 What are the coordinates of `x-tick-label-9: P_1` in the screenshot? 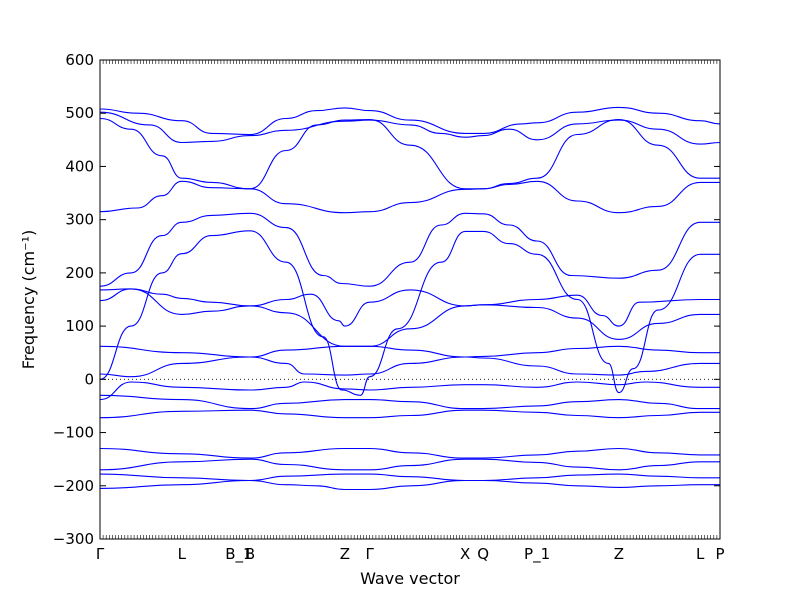 It's located at (537, 554).